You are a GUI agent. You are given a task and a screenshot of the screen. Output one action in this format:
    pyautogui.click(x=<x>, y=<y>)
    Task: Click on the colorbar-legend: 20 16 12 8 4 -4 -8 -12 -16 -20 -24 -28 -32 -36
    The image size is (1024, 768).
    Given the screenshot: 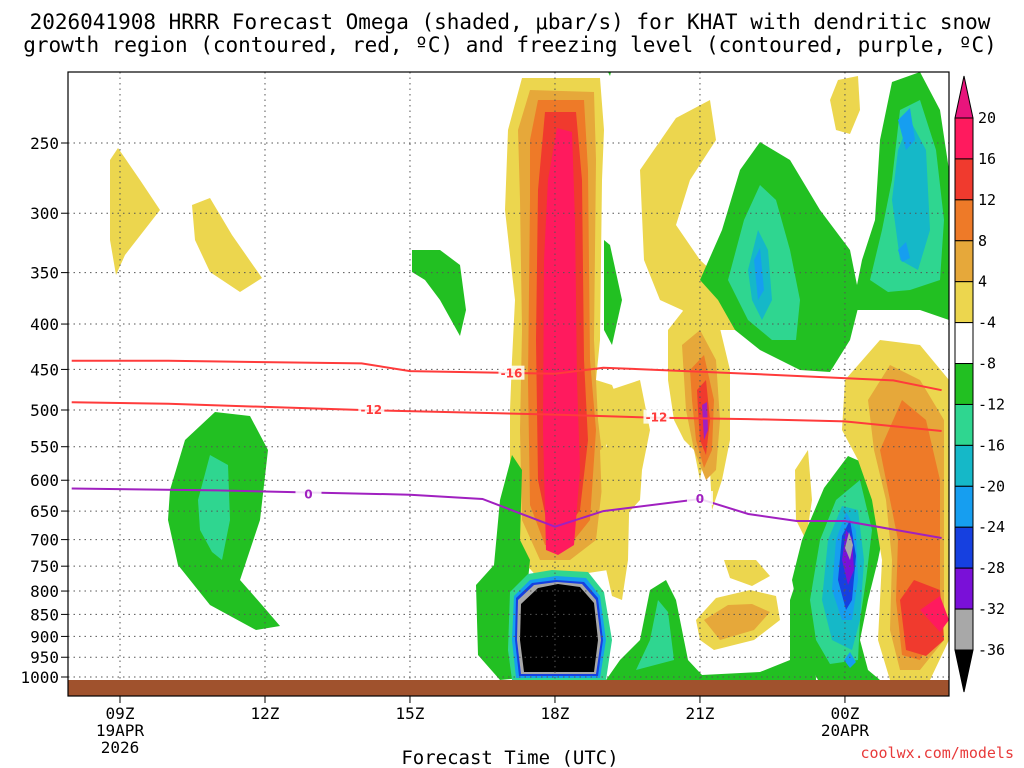 What is the action you would take?
    pyautogui.click(x=979, y=384)
    